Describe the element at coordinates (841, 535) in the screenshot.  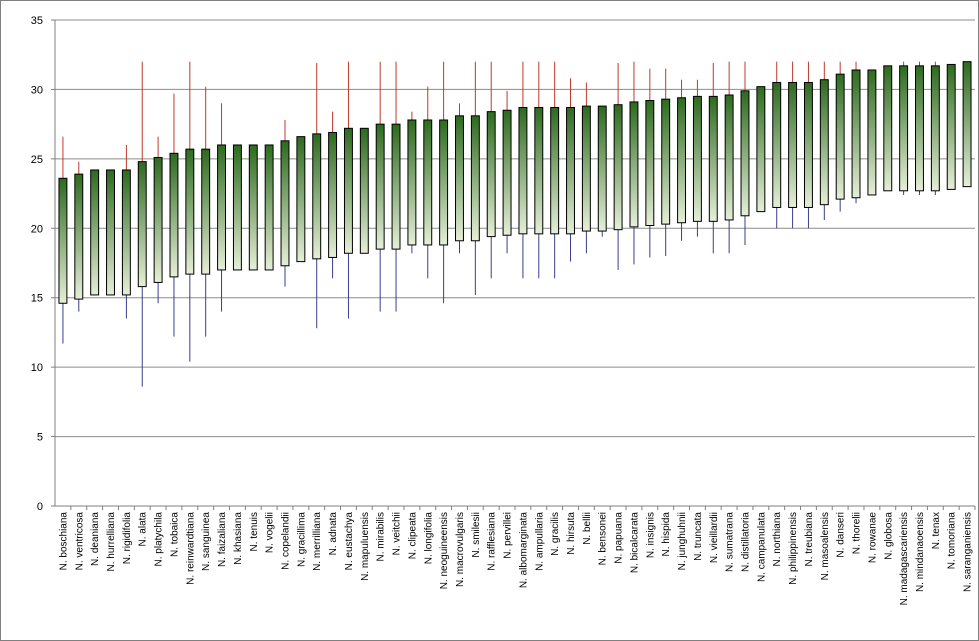
I see `x-tick-label: N. danseri` at that location.